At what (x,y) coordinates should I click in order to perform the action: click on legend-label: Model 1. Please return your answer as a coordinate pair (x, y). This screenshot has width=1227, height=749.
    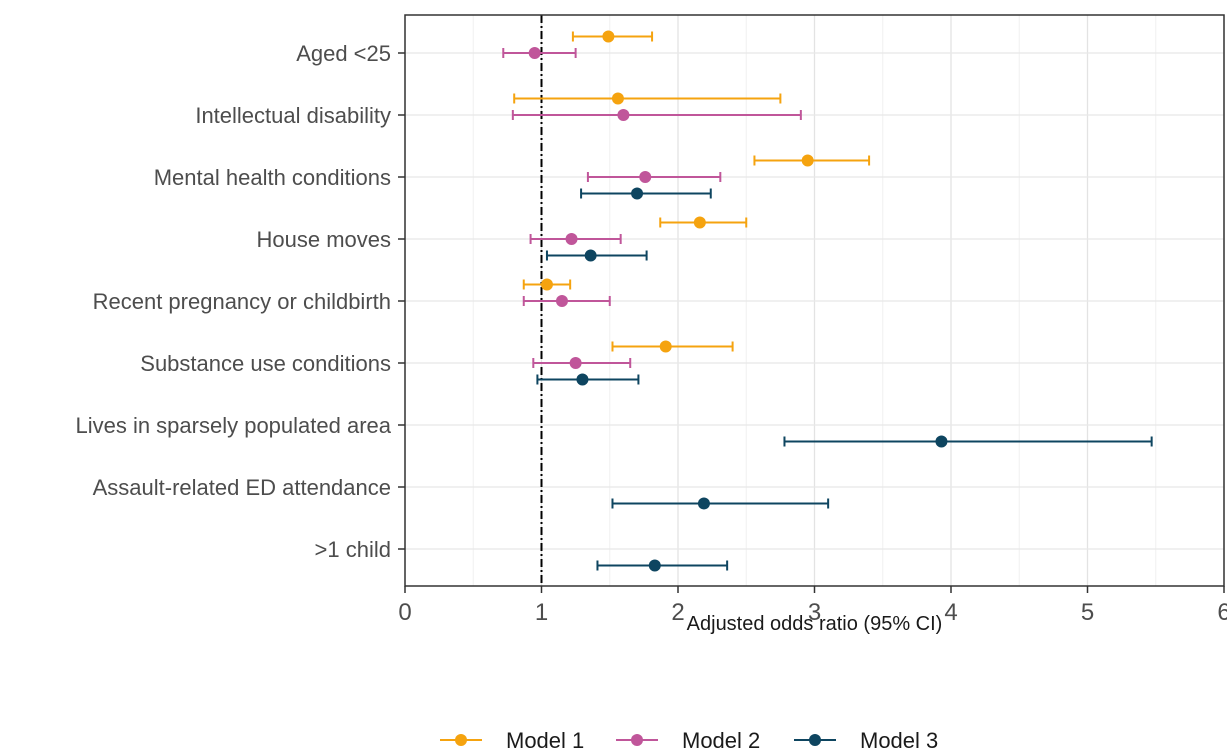
    Looking at the image, I should click on (545, 738).